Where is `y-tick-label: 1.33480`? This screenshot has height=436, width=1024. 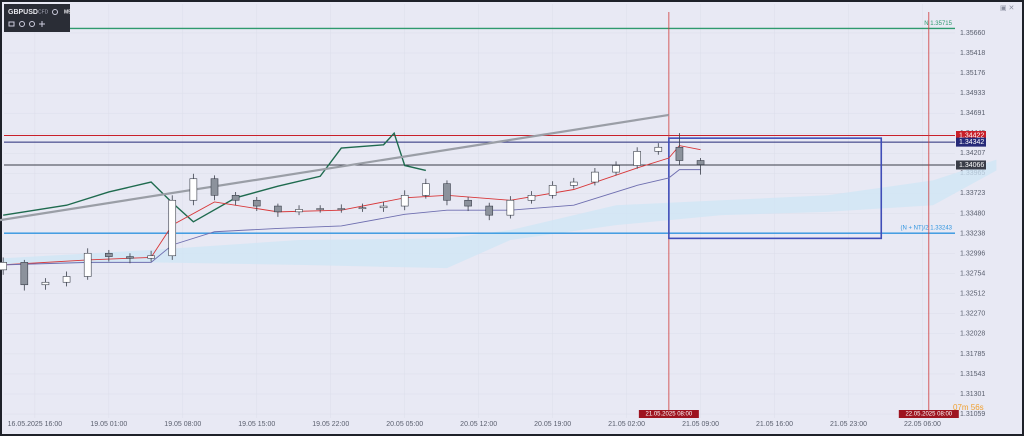 y-tick-label: 1.33480 is located at coordinates (972, 213).